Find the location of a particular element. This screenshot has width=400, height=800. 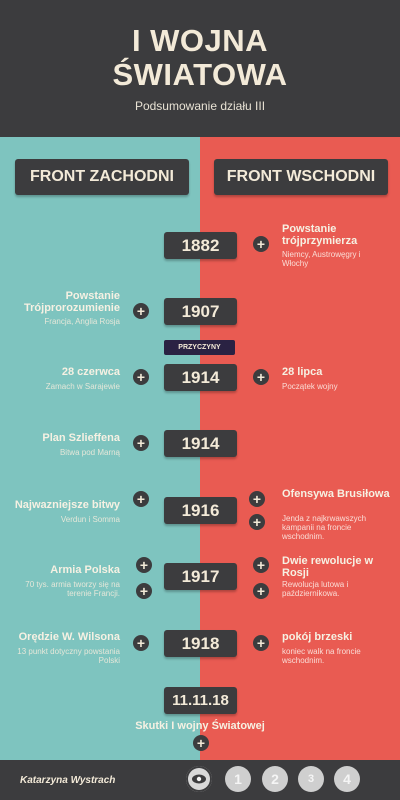

consequences-label: Skutki I wojny Światowej is located at coordinates (200, 726).